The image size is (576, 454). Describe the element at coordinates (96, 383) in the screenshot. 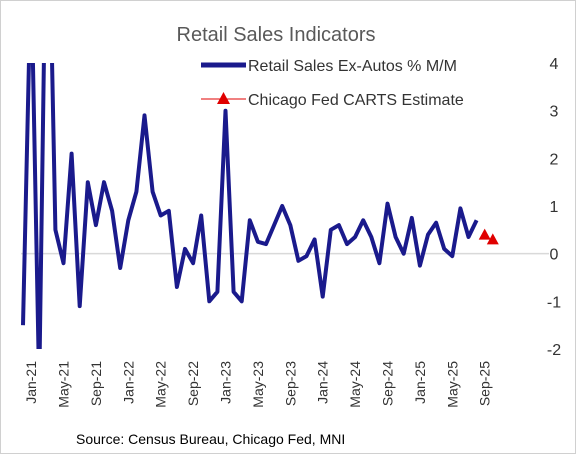

I see `x-tick-label: Sep-21` at that location.